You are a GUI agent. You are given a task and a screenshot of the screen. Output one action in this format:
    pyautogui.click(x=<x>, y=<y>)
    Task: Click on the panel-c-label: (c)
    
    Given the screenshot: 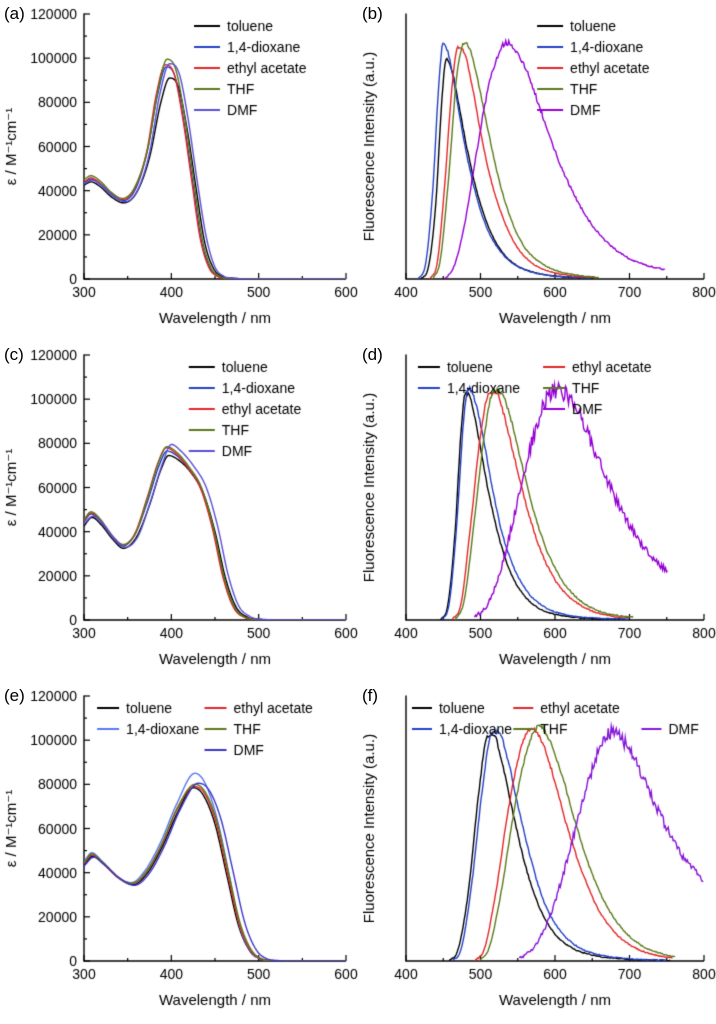 What is the action you would take?
    pyautogui.click(x=14, y=354)
    